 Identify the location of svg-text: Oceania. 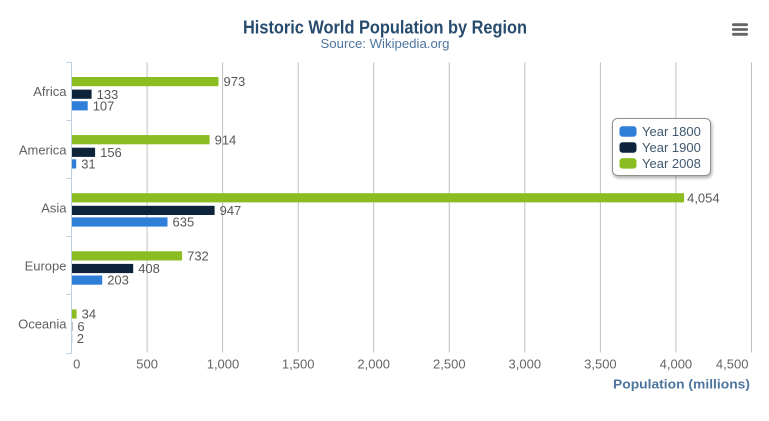
(42, 324).